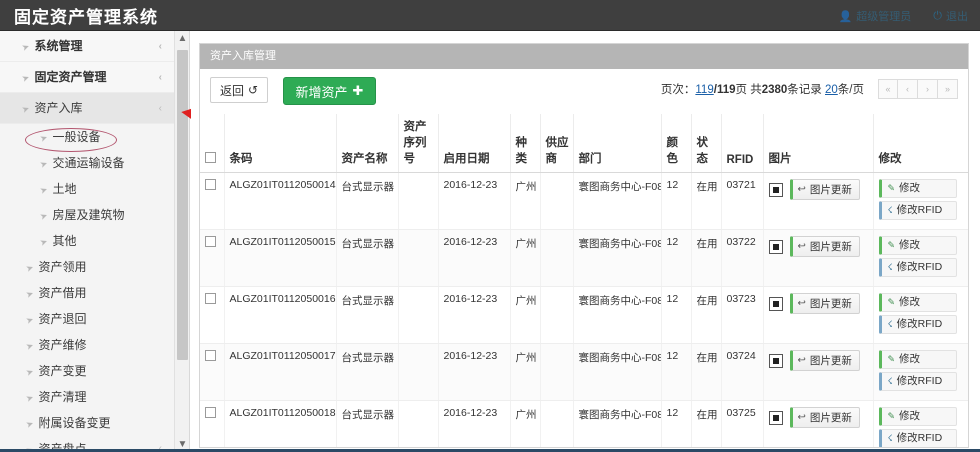  Describe the element at coordinates (948, 89) in the screenshot. I see `pagination-button-3: »` at that location.